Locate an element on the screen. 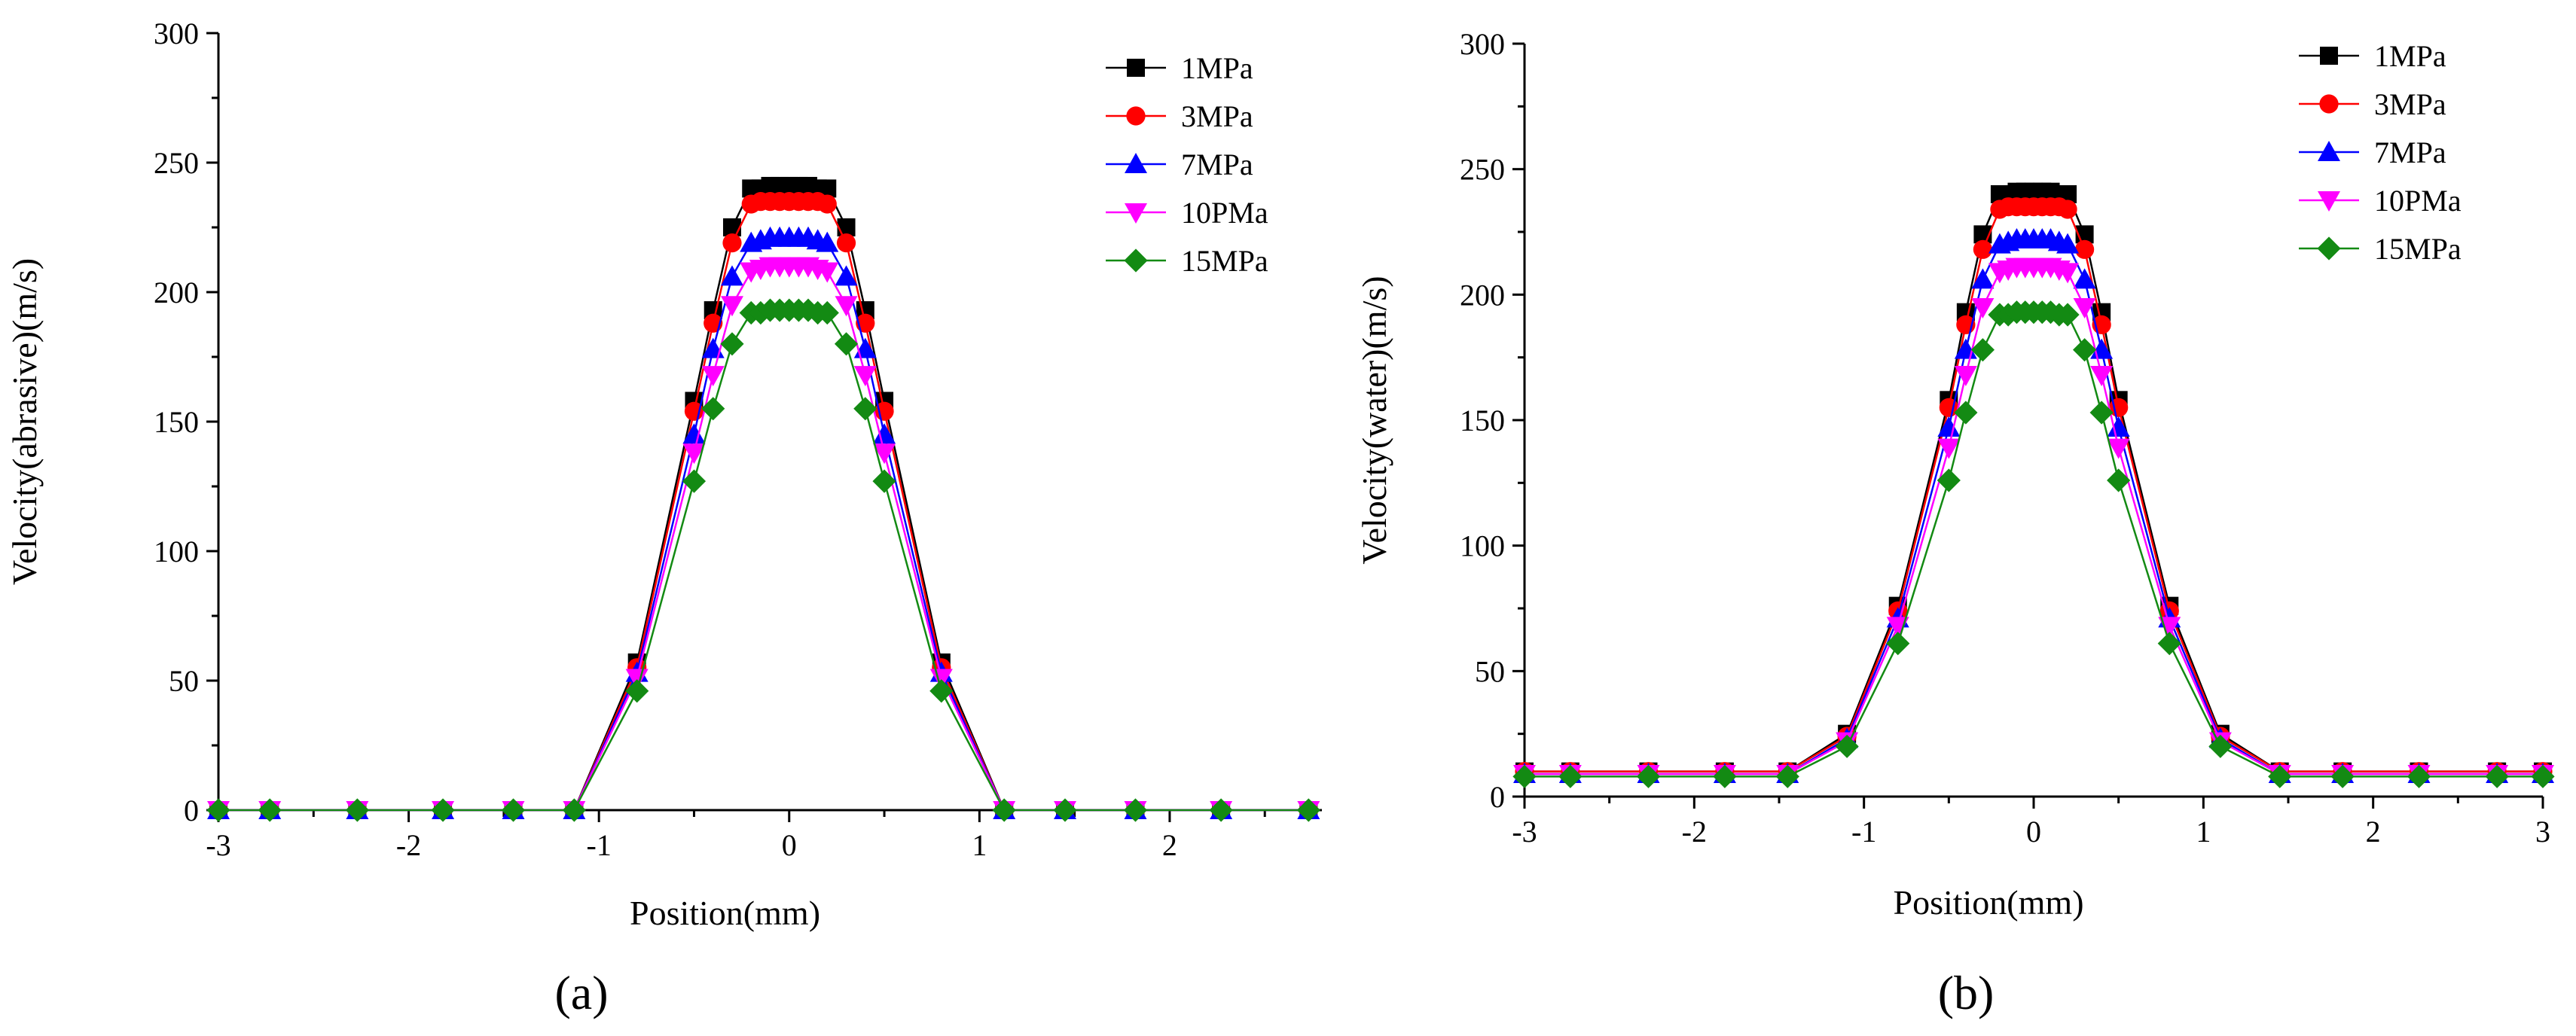  legend-label: 10PMa is located at coordinates (1225, 213).